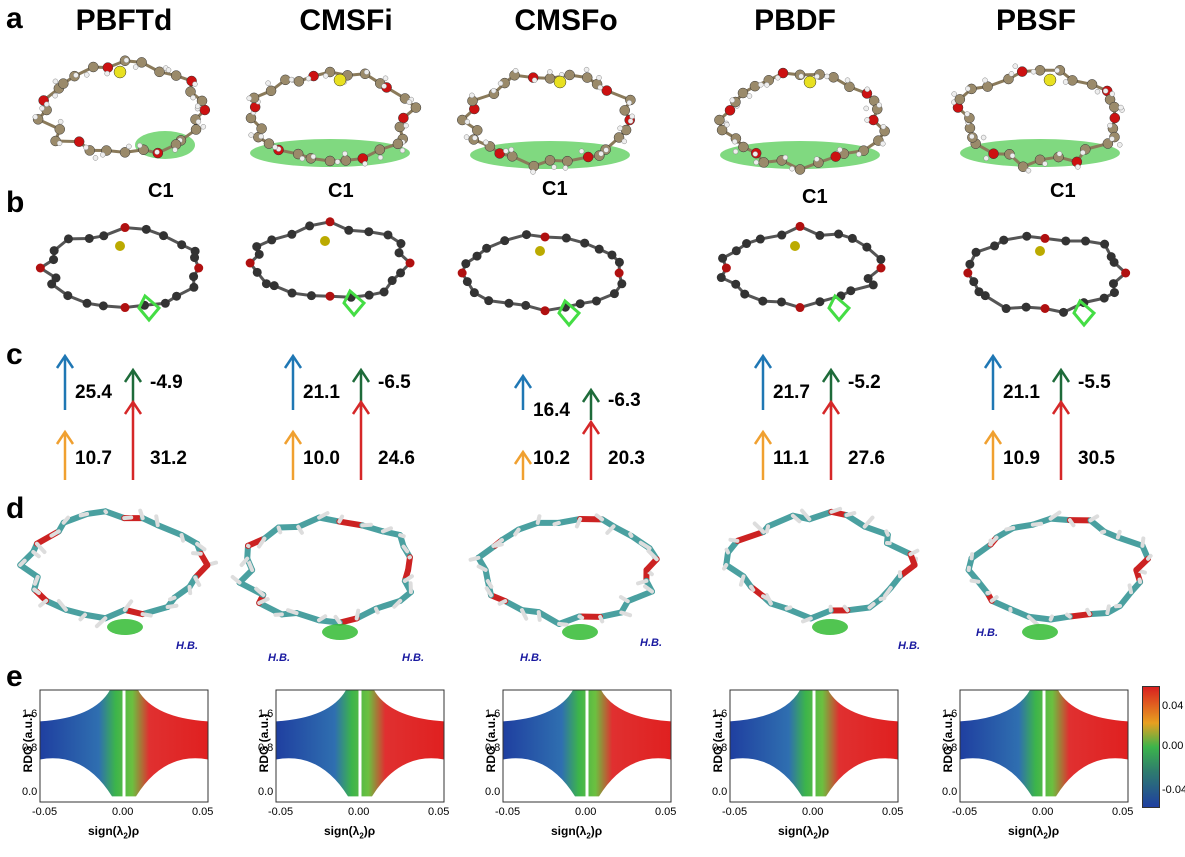 The image size is (1185, 857). Describe the element at coordinates (114, 832) in the screenshot. I see `rdg-xlabel-1: sign(λ2)ρ` at that location.